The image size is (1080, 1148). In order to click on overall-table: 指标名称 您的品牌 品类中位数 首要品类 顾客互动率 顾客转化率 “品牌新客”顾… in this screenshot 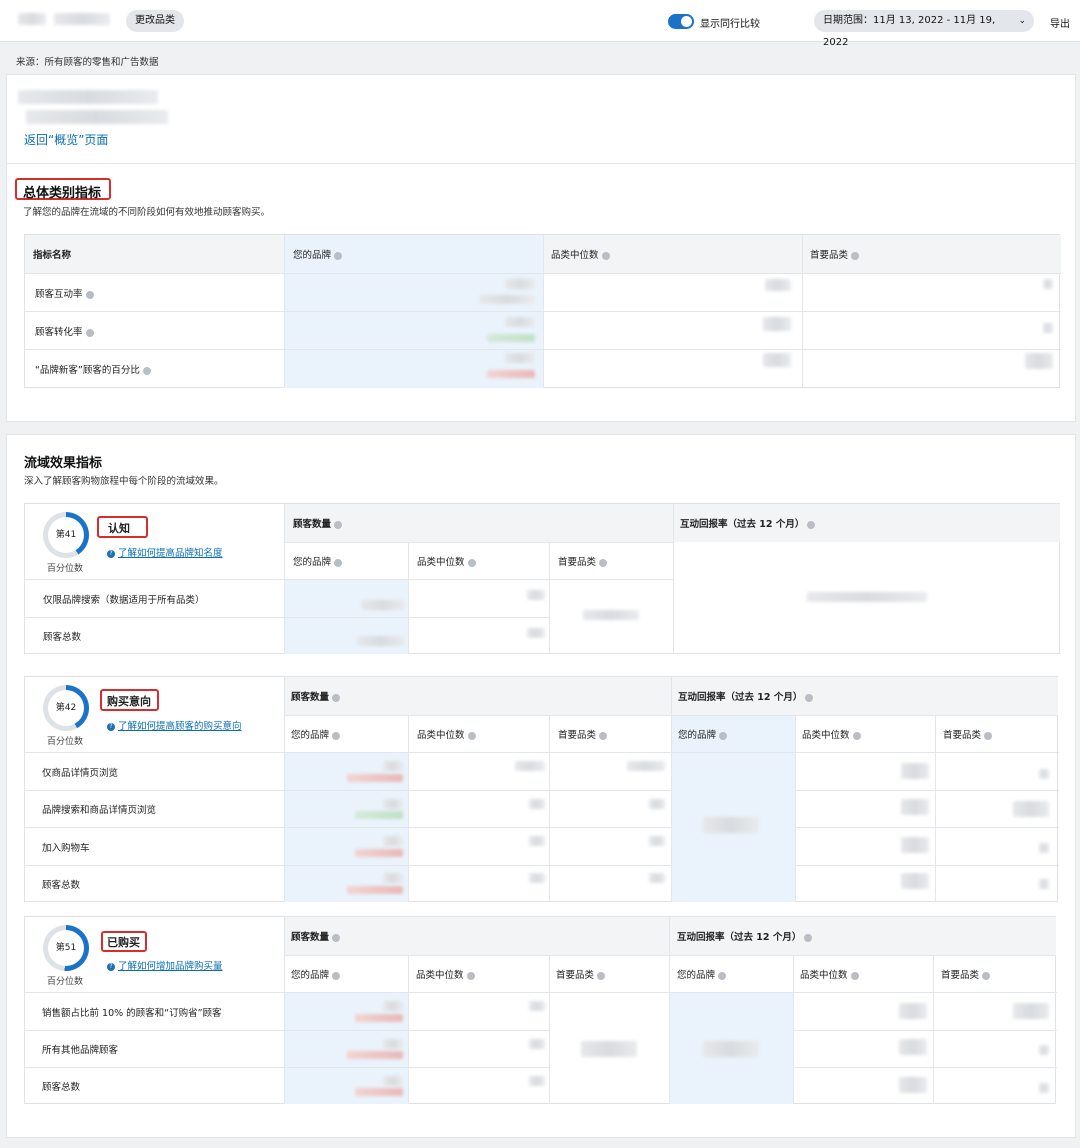, I will do `click(542, 311)`.